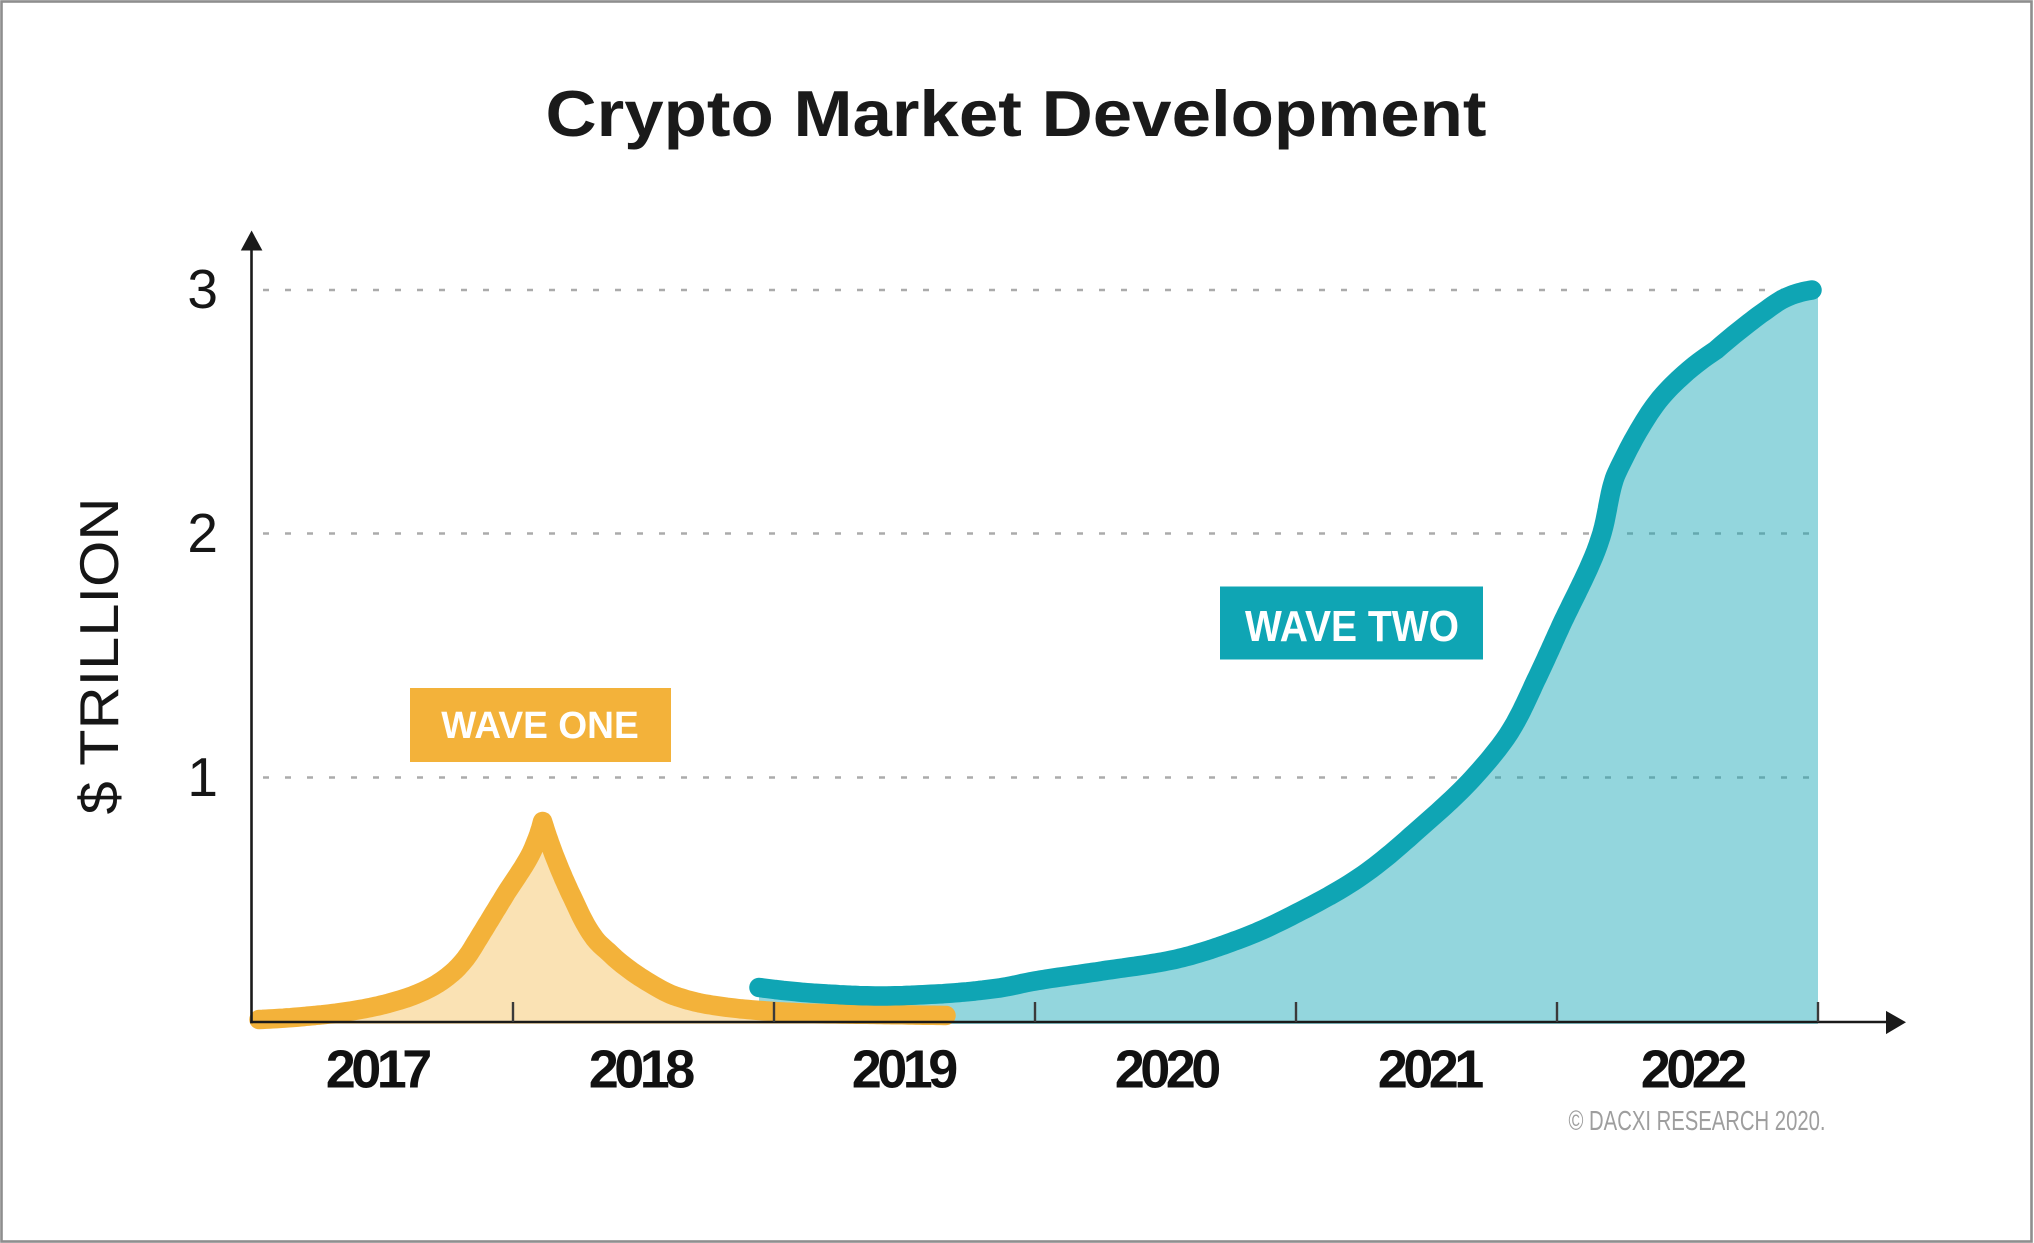 This screenshot has height=1243, width=2034. Describe the element at coordinates (379, 1070) in the screenshot. I see `svg-text: 2017` at that location.